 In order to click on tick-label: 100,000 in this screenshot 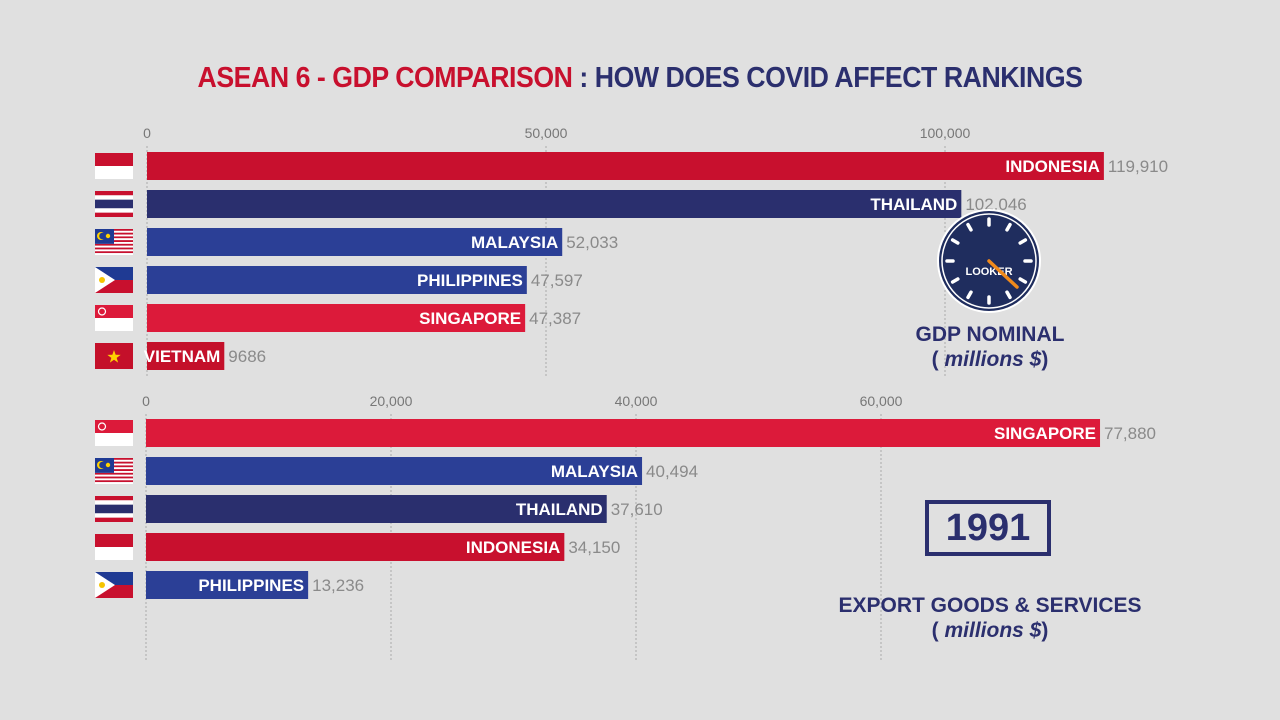, I will do `click(945, 133)`.